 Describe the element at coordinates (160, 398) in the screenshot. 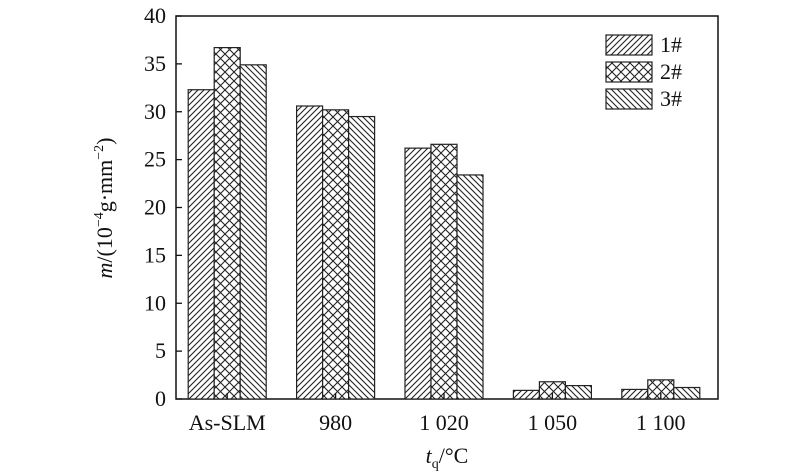

I see `y-tick-label: 0` at that location.